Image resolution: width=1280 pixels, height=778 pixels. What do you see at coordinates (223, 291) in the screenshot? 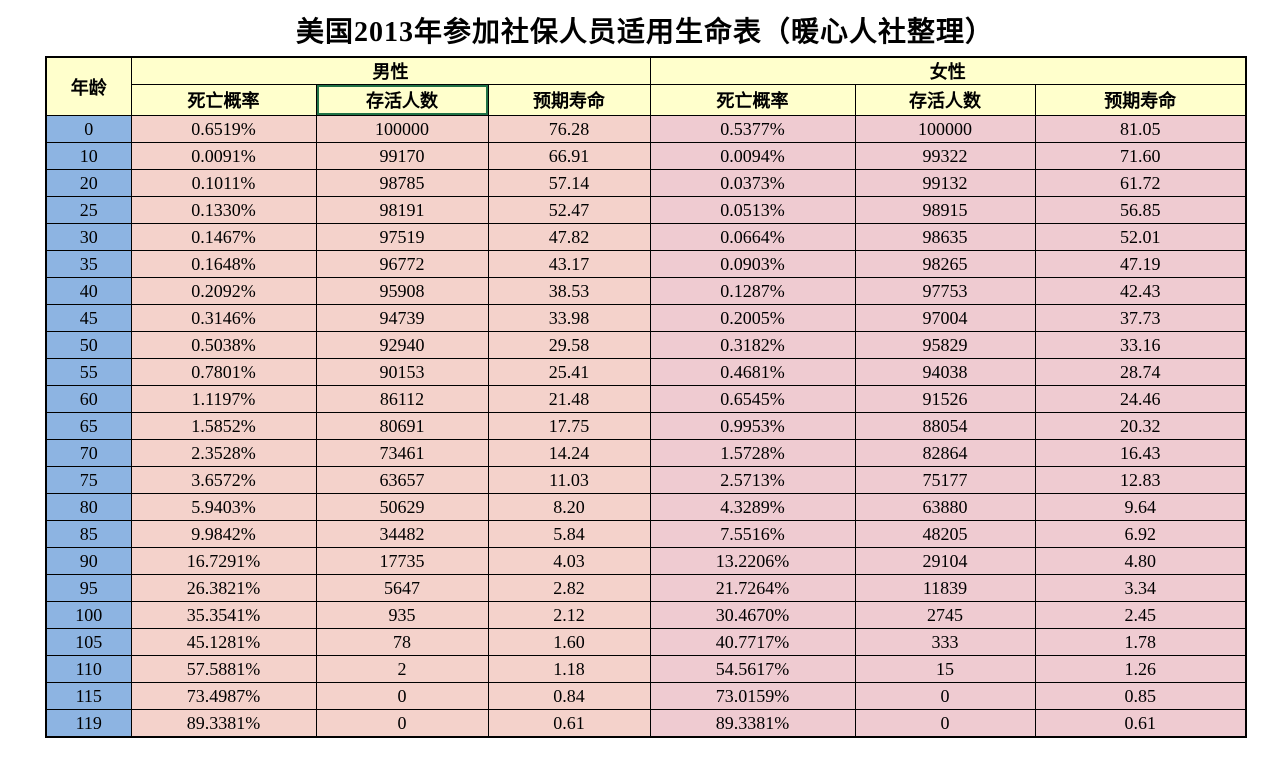
I see `male-death-prob-cell: 0.2092%` at bounding box center [223, 291].